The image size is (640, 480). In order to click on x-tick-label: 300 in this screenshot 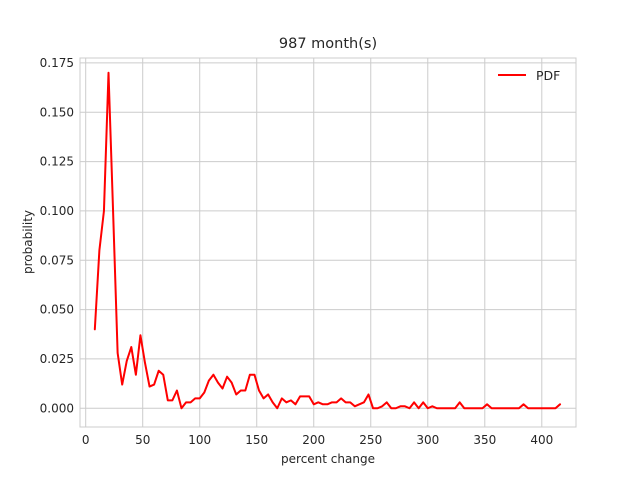, I will do `click(427, 440)`.